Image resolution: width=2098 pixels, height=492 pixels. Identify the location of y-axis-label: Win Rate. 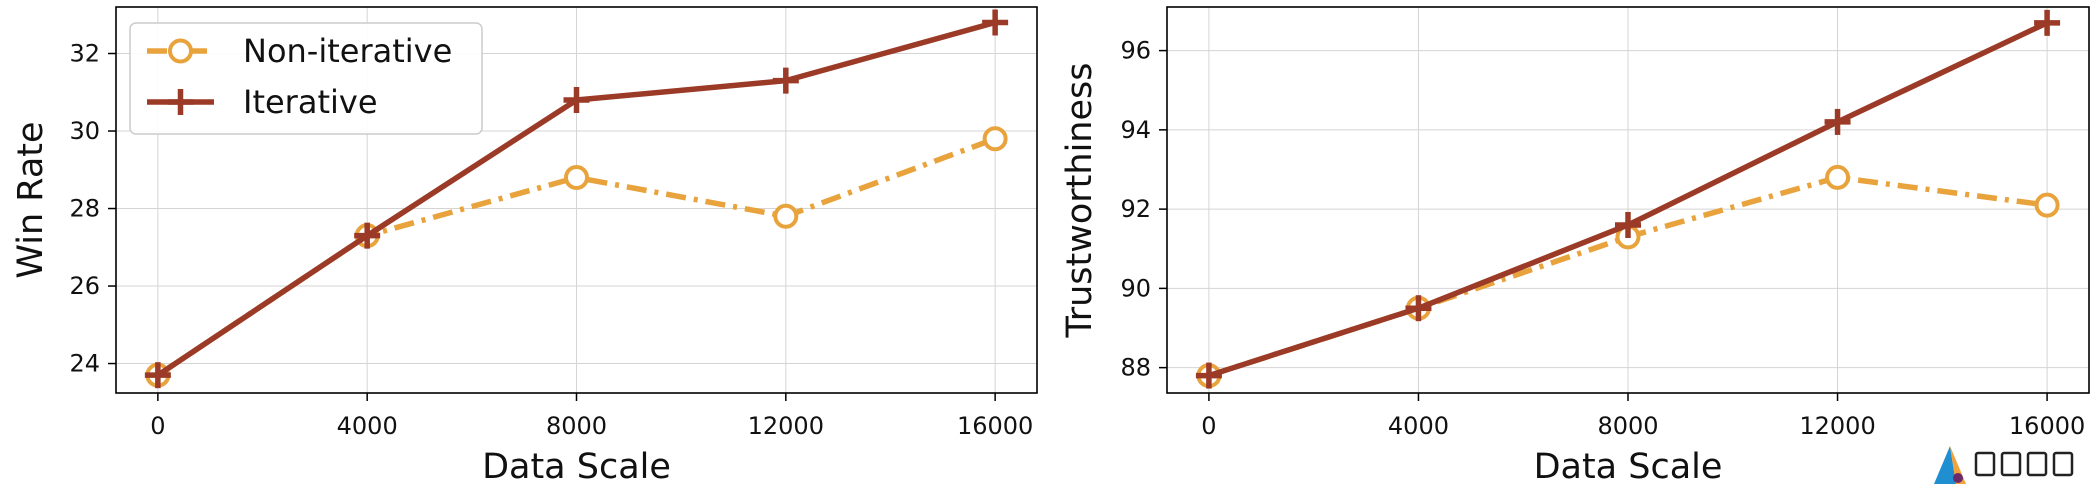
(31, 199).